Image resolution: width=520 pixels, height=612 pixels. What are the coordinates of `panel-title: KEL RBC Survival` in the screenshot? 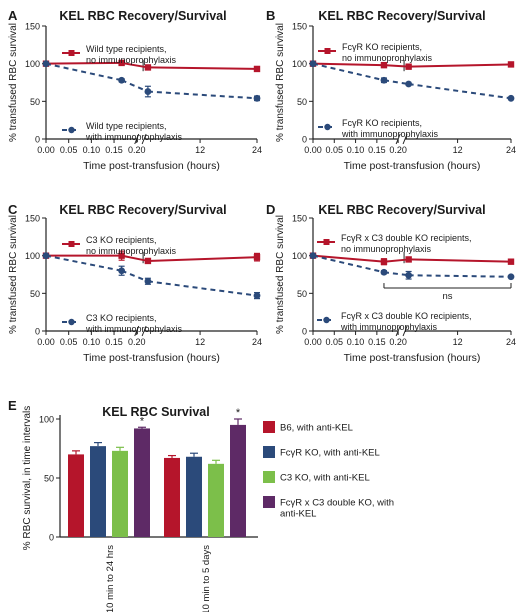 It's located at (155, 412).